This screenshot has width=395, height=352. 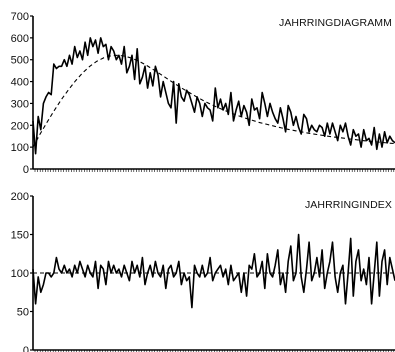 I want to click on index-y-tick-label: 0, so click(x=26, y=348).